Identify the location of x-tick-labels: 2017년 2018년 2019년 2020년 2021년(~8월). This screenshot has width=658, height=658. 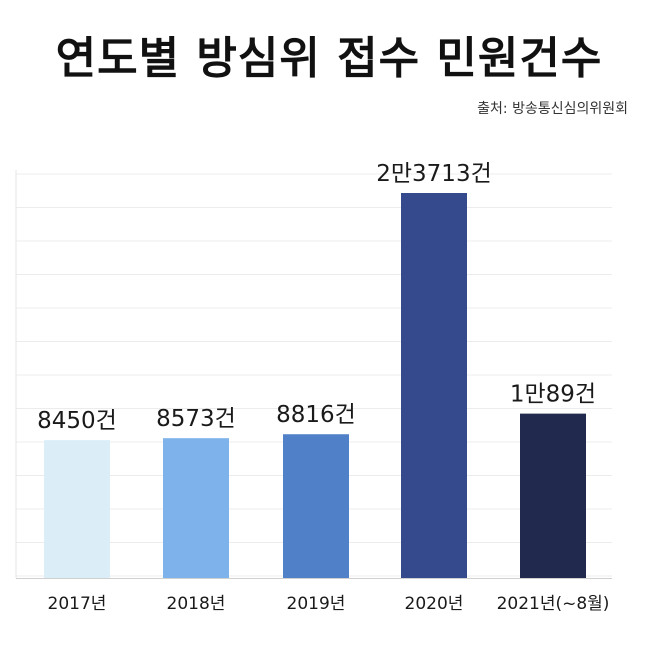
(329, 604).